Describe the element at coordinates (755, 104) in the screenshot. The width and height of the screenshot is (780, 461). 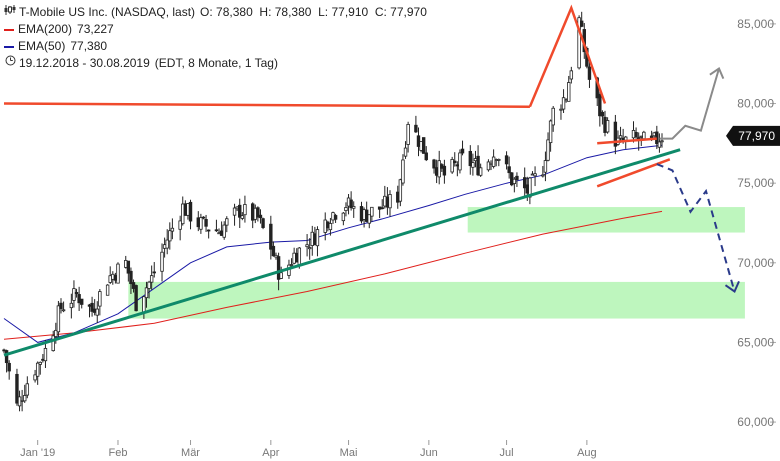
I see `y-tick-label: 80,000` at that location.